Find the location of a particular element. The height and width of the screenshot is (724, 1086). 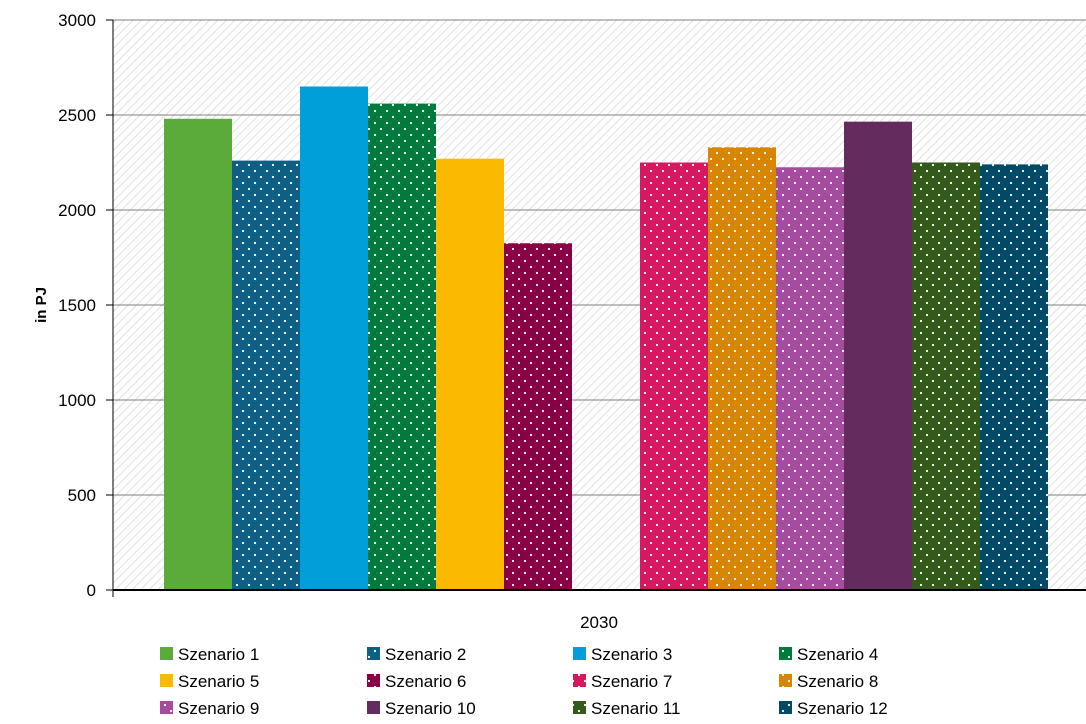

y-axis: 0 500 1000 1500 2000 2500 3000 is located at coordinates (85, 305).